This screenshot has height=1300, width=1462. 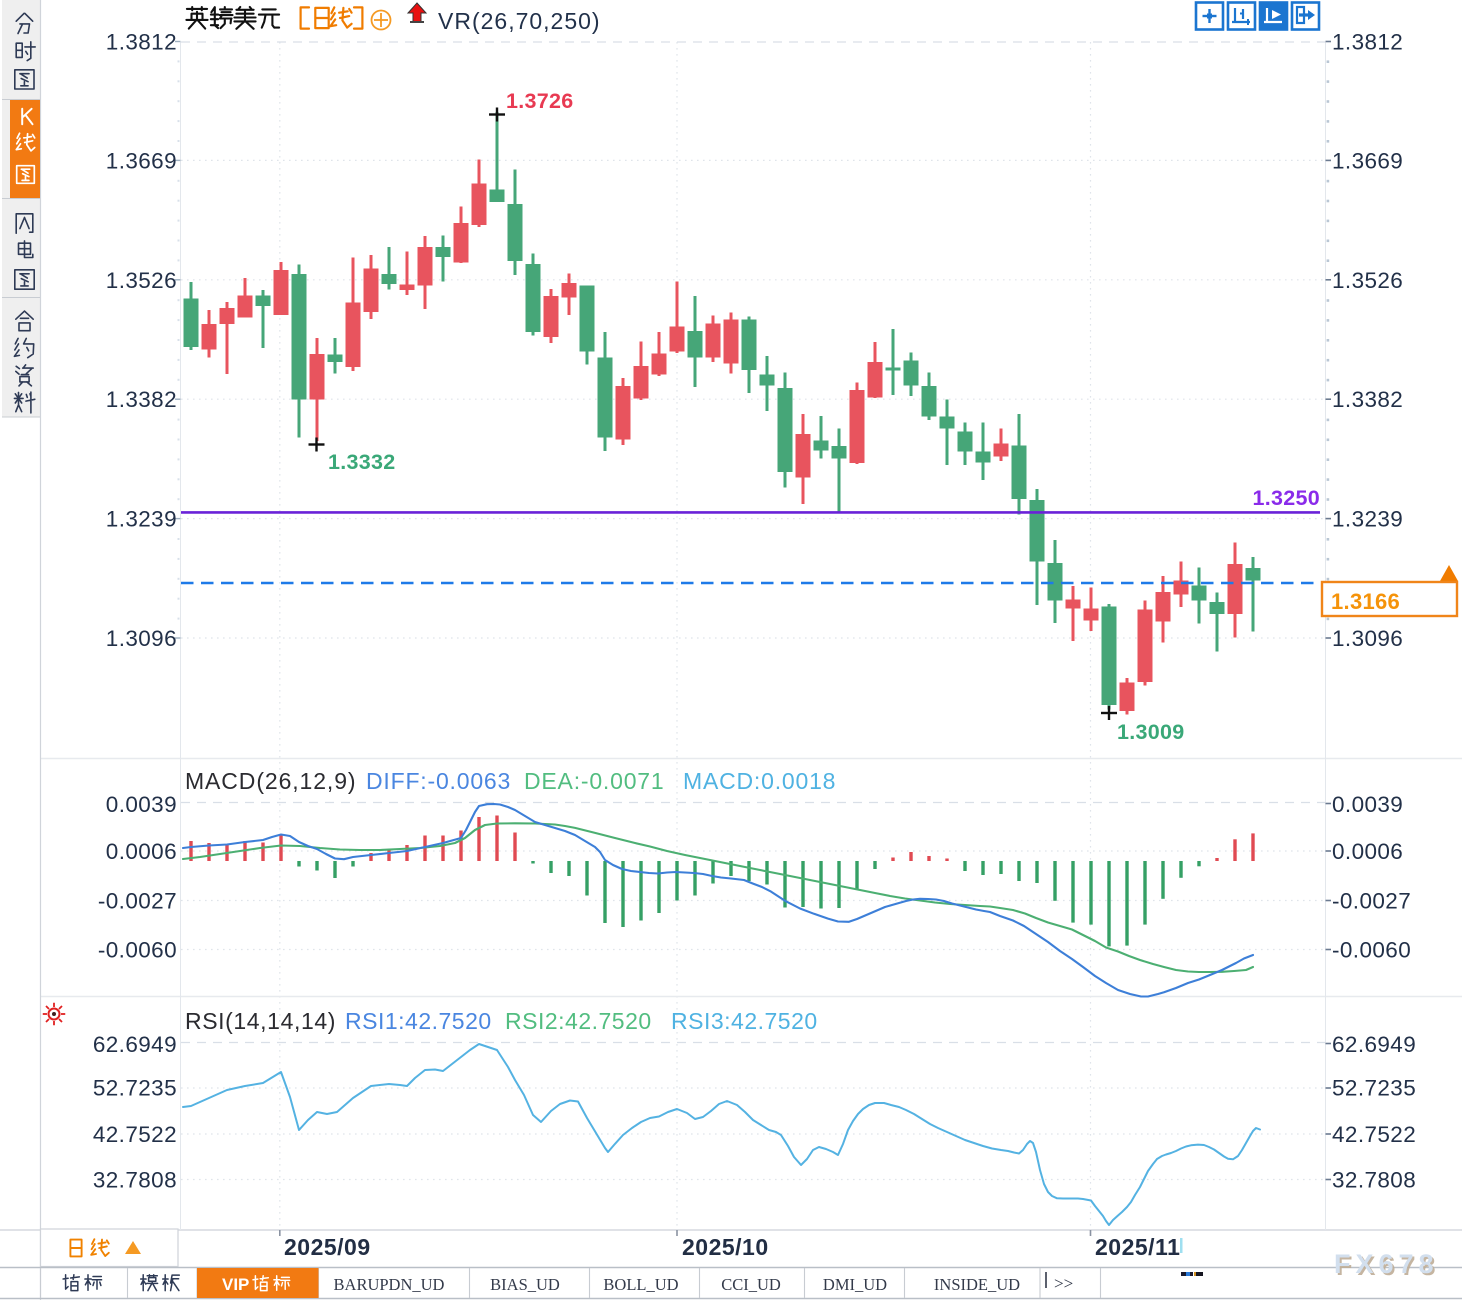 What do you see at coordinates (270, 781) in the screenshot?
I see `svg-text: MACD(26,12,9)` at bounding box center [270, 781].